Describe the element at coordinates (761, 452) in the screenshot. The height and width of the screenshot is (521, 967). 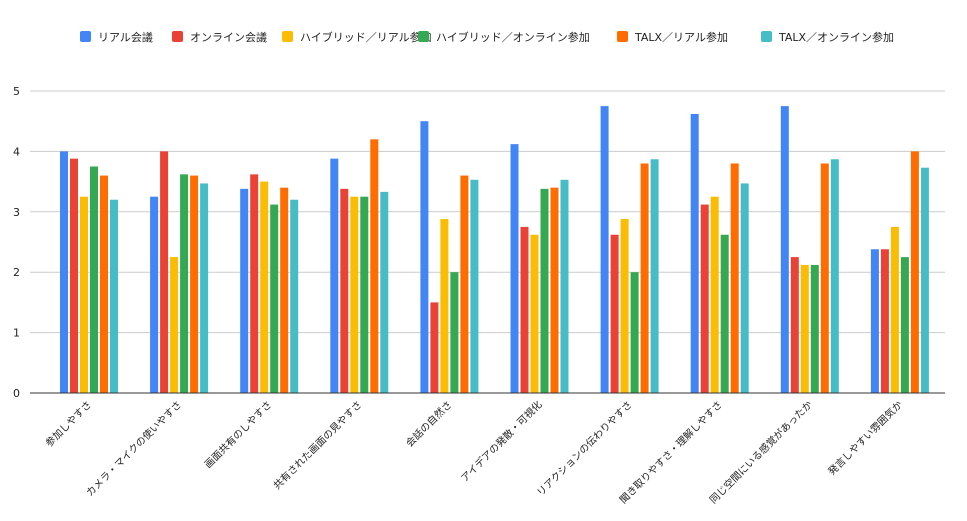
I see `x-tick-label: 同じ空間にいる感覚があったか` at that location.